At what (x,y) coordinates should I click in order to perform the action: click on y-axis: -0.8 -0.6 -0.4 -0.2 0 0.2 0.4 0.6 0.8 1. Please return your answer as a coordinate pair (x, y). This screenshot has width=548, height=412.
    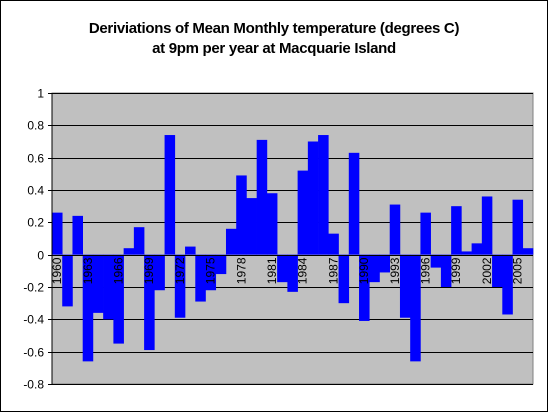
    Looking at the image, I should click on (38, 239).